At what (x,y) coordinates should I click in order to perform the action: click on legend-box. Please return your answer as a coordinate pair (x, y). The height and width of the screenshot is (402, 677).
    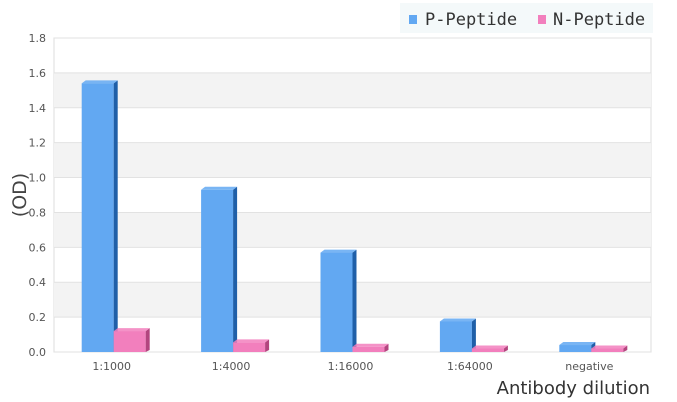
    Looking at the image, I should click on (526, 18).